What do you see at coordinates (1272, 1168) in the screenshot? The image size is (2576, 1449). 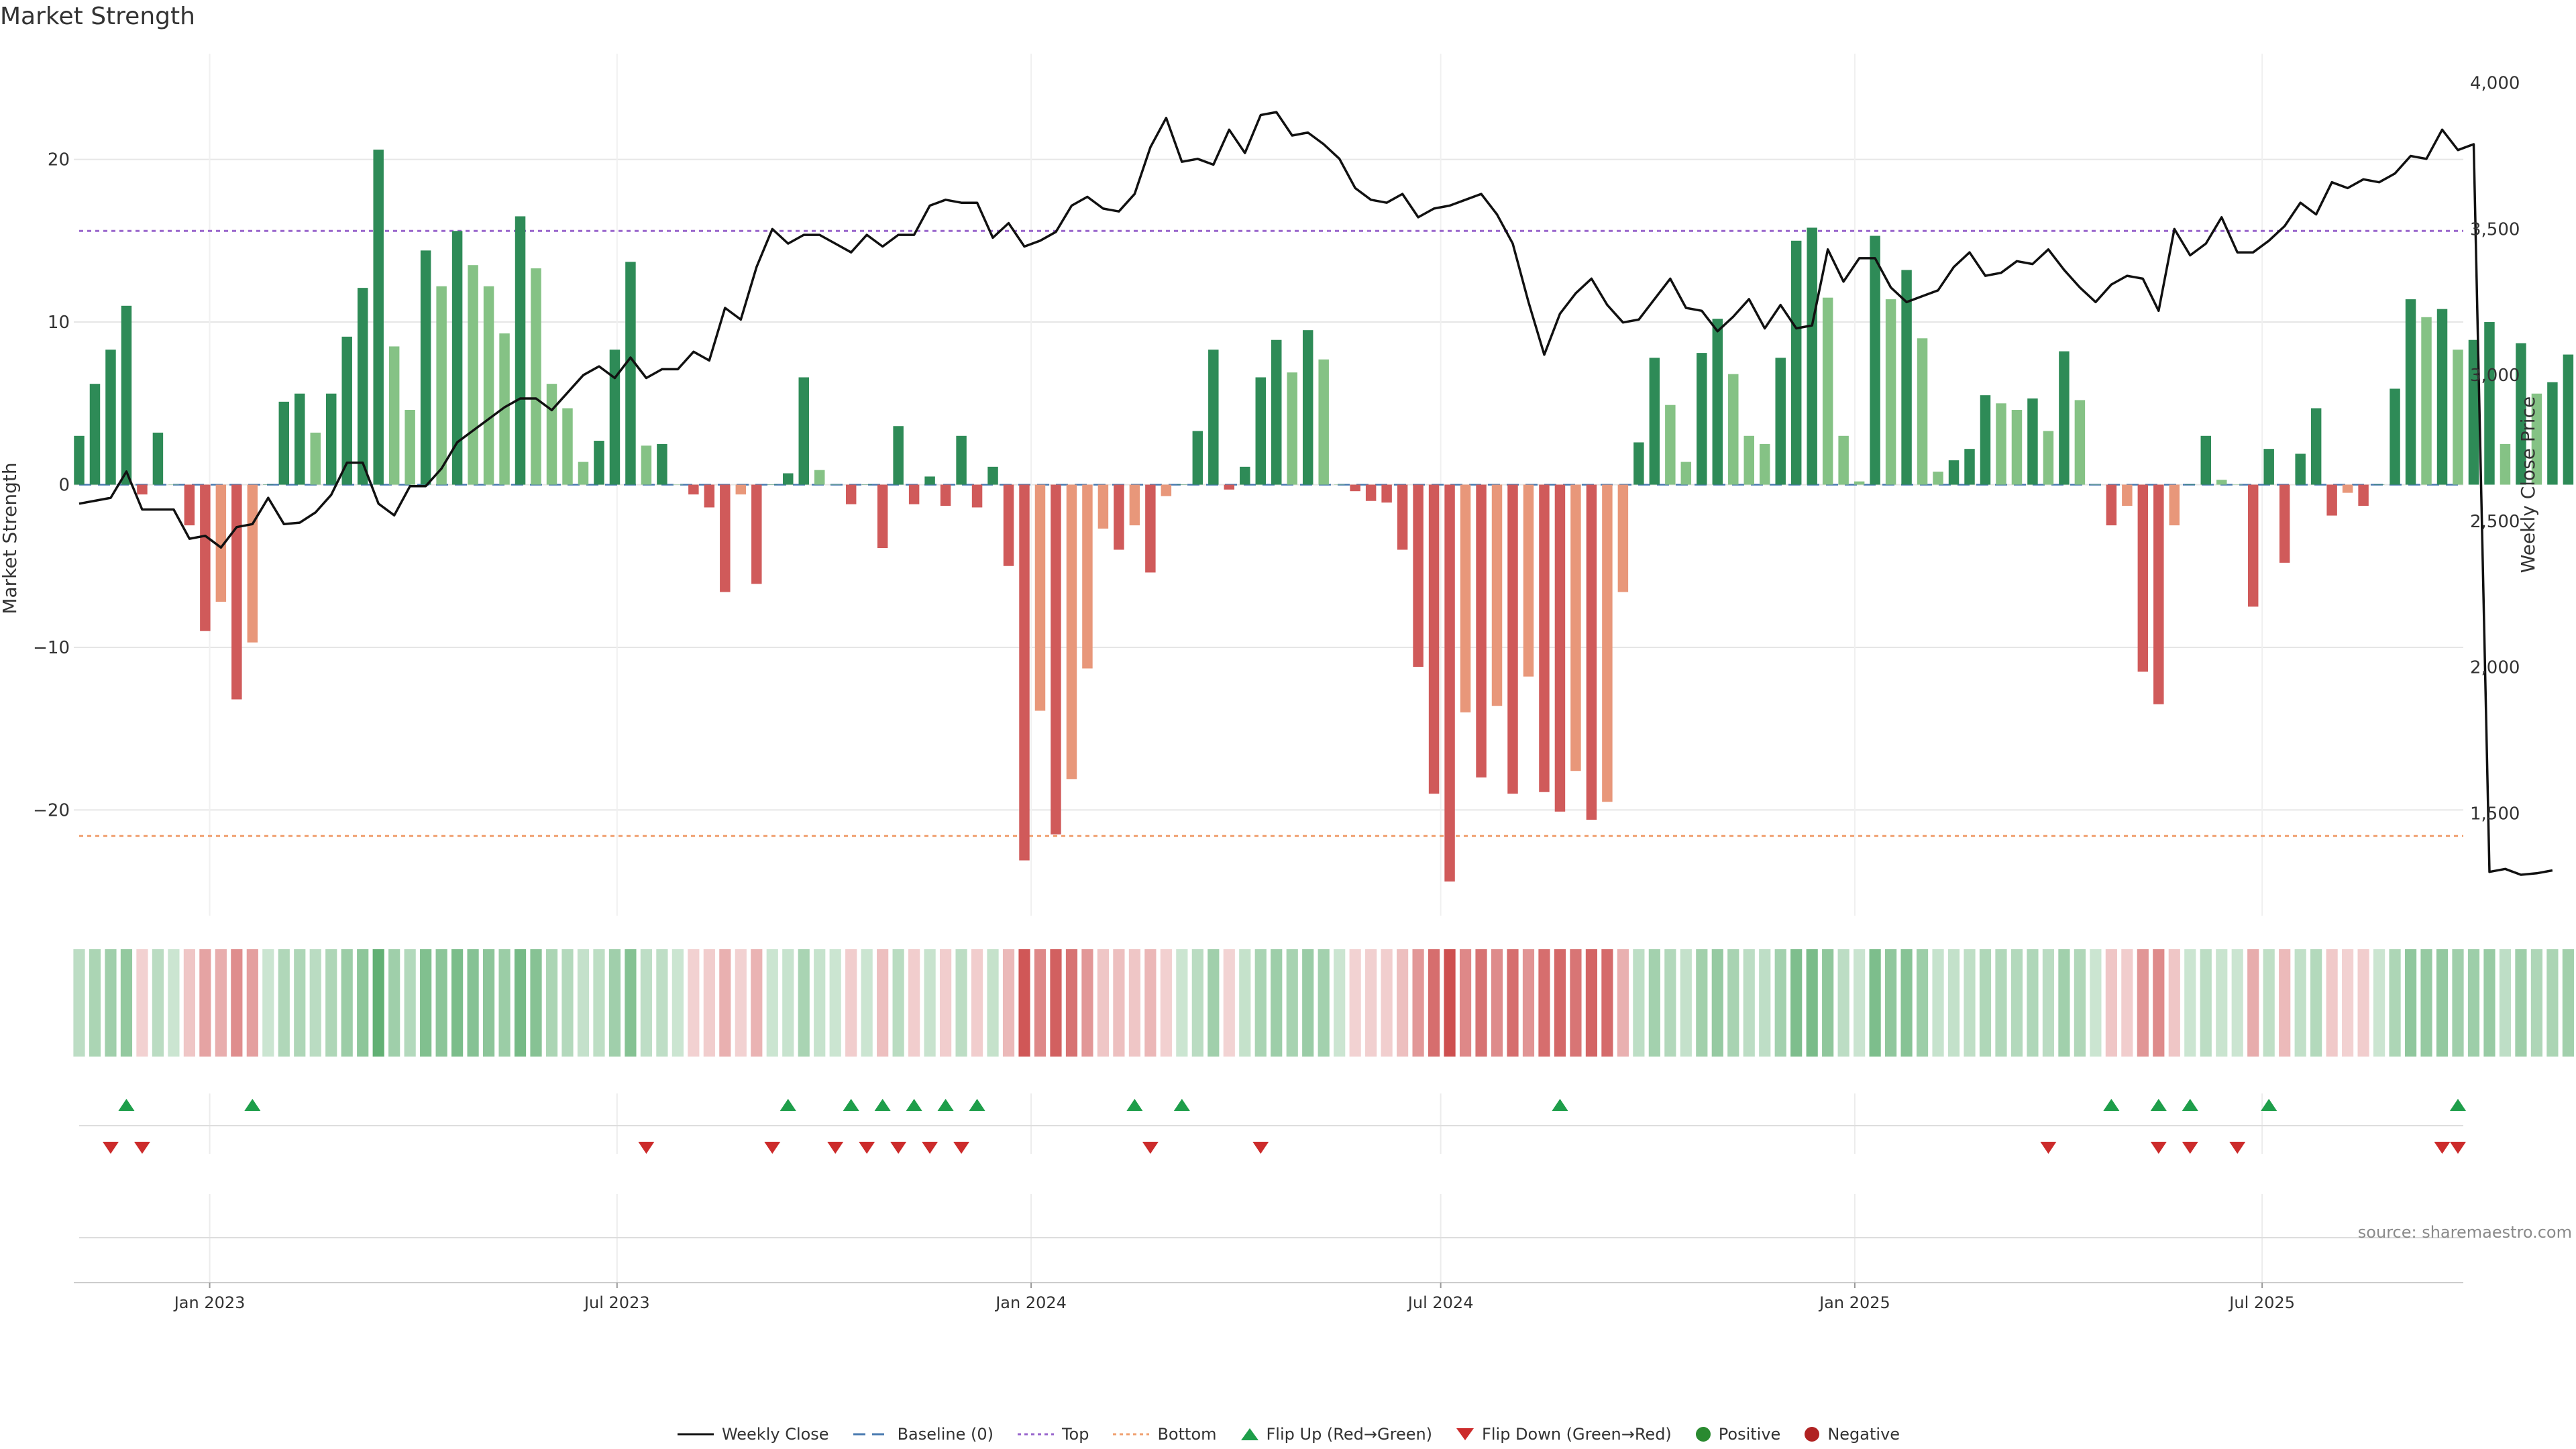 I see `flip-markers` at bounding box center [1272, 1168].